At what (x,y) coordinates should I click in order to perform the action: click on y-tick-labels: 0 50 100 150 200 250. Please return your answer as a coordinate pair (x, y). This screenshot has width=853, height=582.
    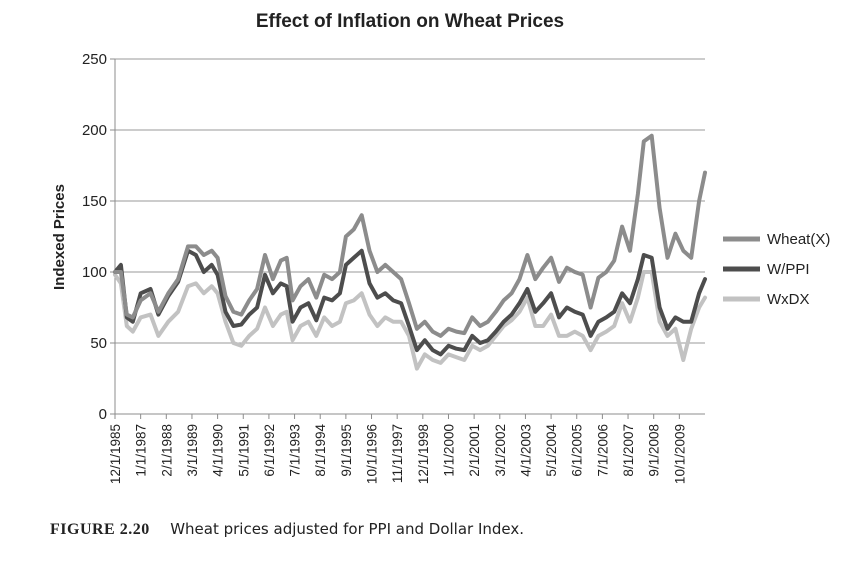
    Looking at the image, I should click on (94, 237).